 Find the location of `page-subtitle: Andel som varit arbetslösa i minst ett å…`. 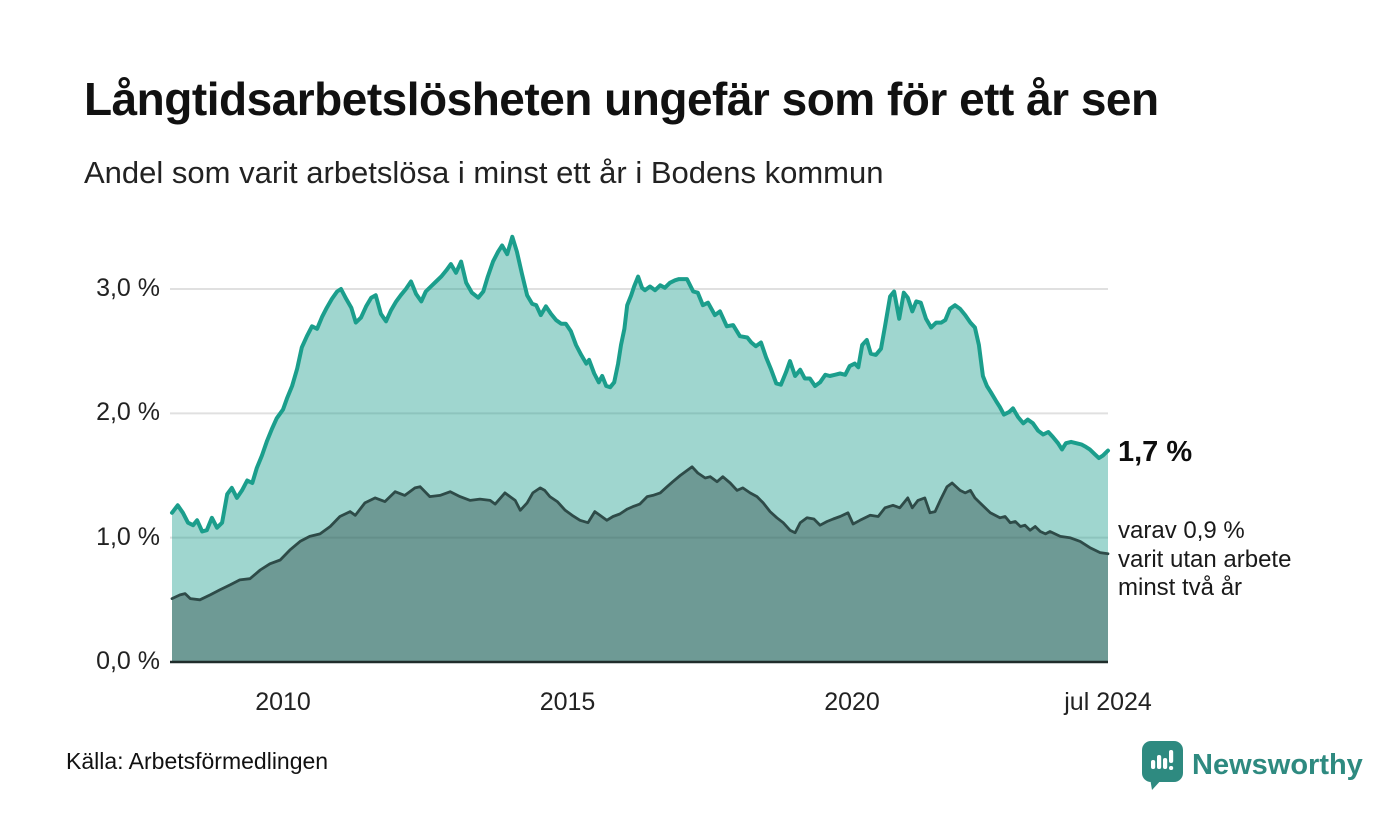

page-subtitle: Andel som varit arbetslösa i minst ett å… is located at coordinates (484, 172).